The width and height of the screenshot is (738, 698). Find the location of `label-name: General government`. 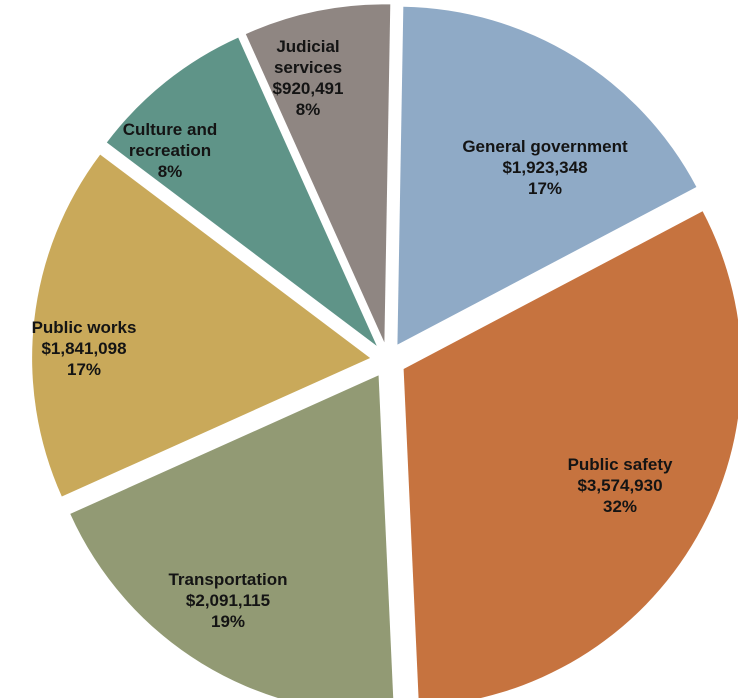

label-name: General government is located at coordinates (545, 146).